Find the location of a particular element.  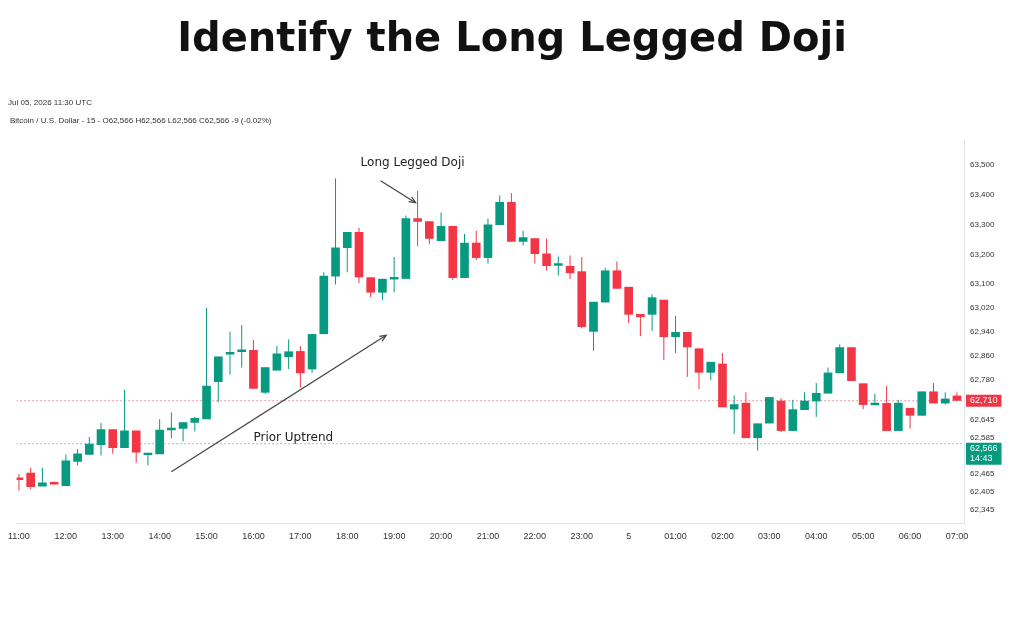

chart-subtitle: Bitcoin / U.S. Dollar - 15 - O62,566 H62,566 L62,566 C62,566 -9 (-0.02%) is located at coordinates (141, 120).